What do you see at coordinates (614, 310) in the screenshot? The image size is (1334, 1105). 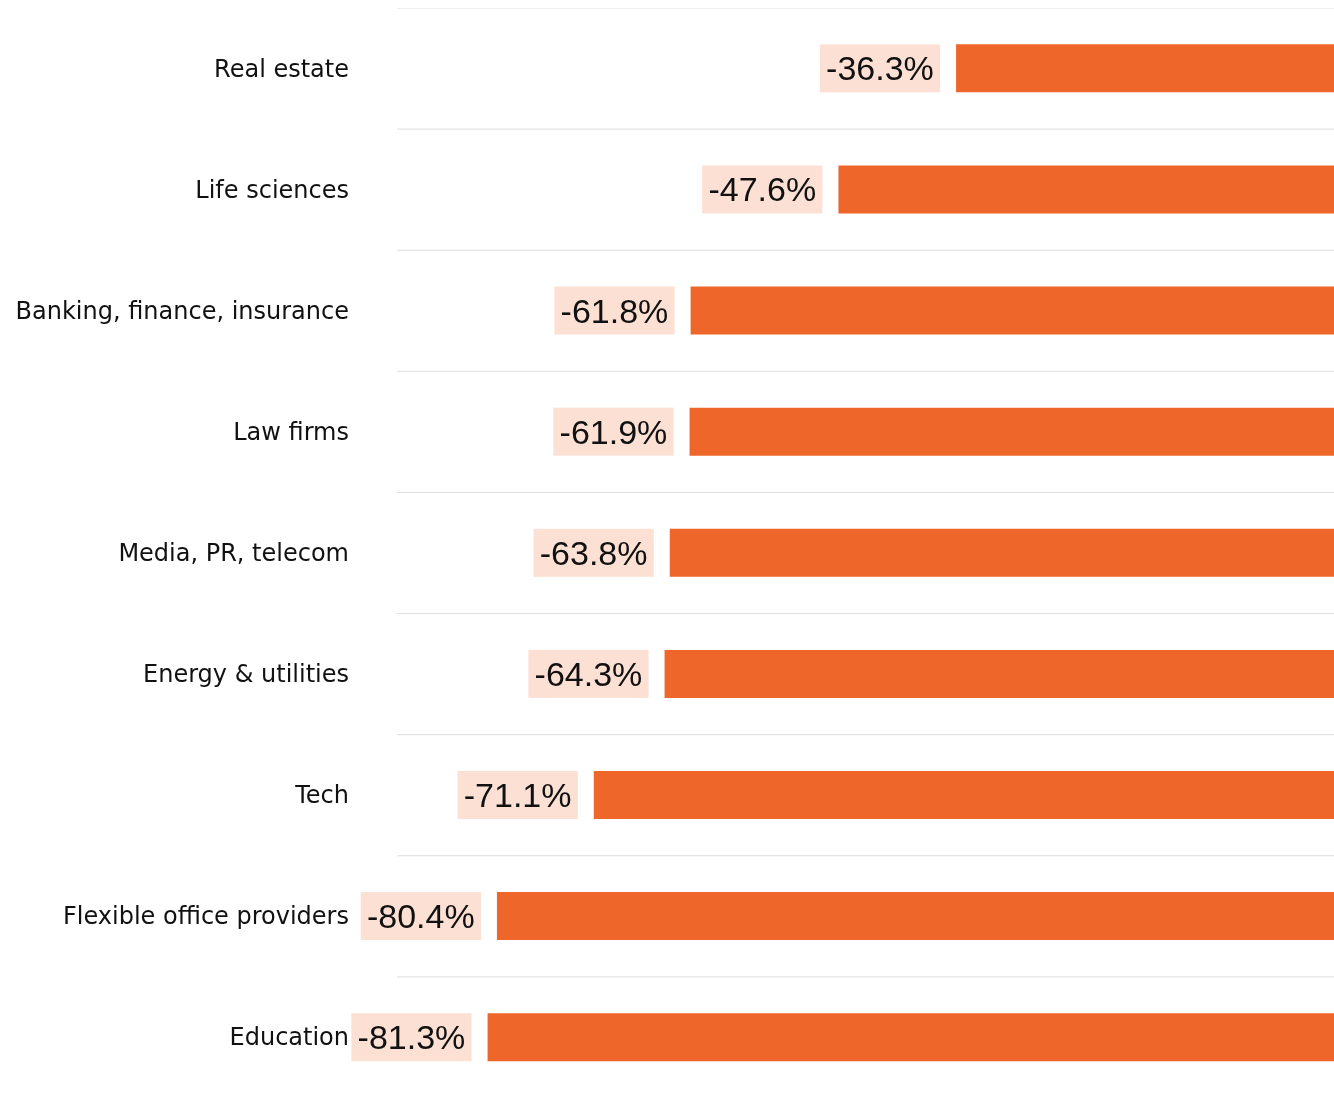 I see `data-label: -61.8%` at bounding box center [614, 310].